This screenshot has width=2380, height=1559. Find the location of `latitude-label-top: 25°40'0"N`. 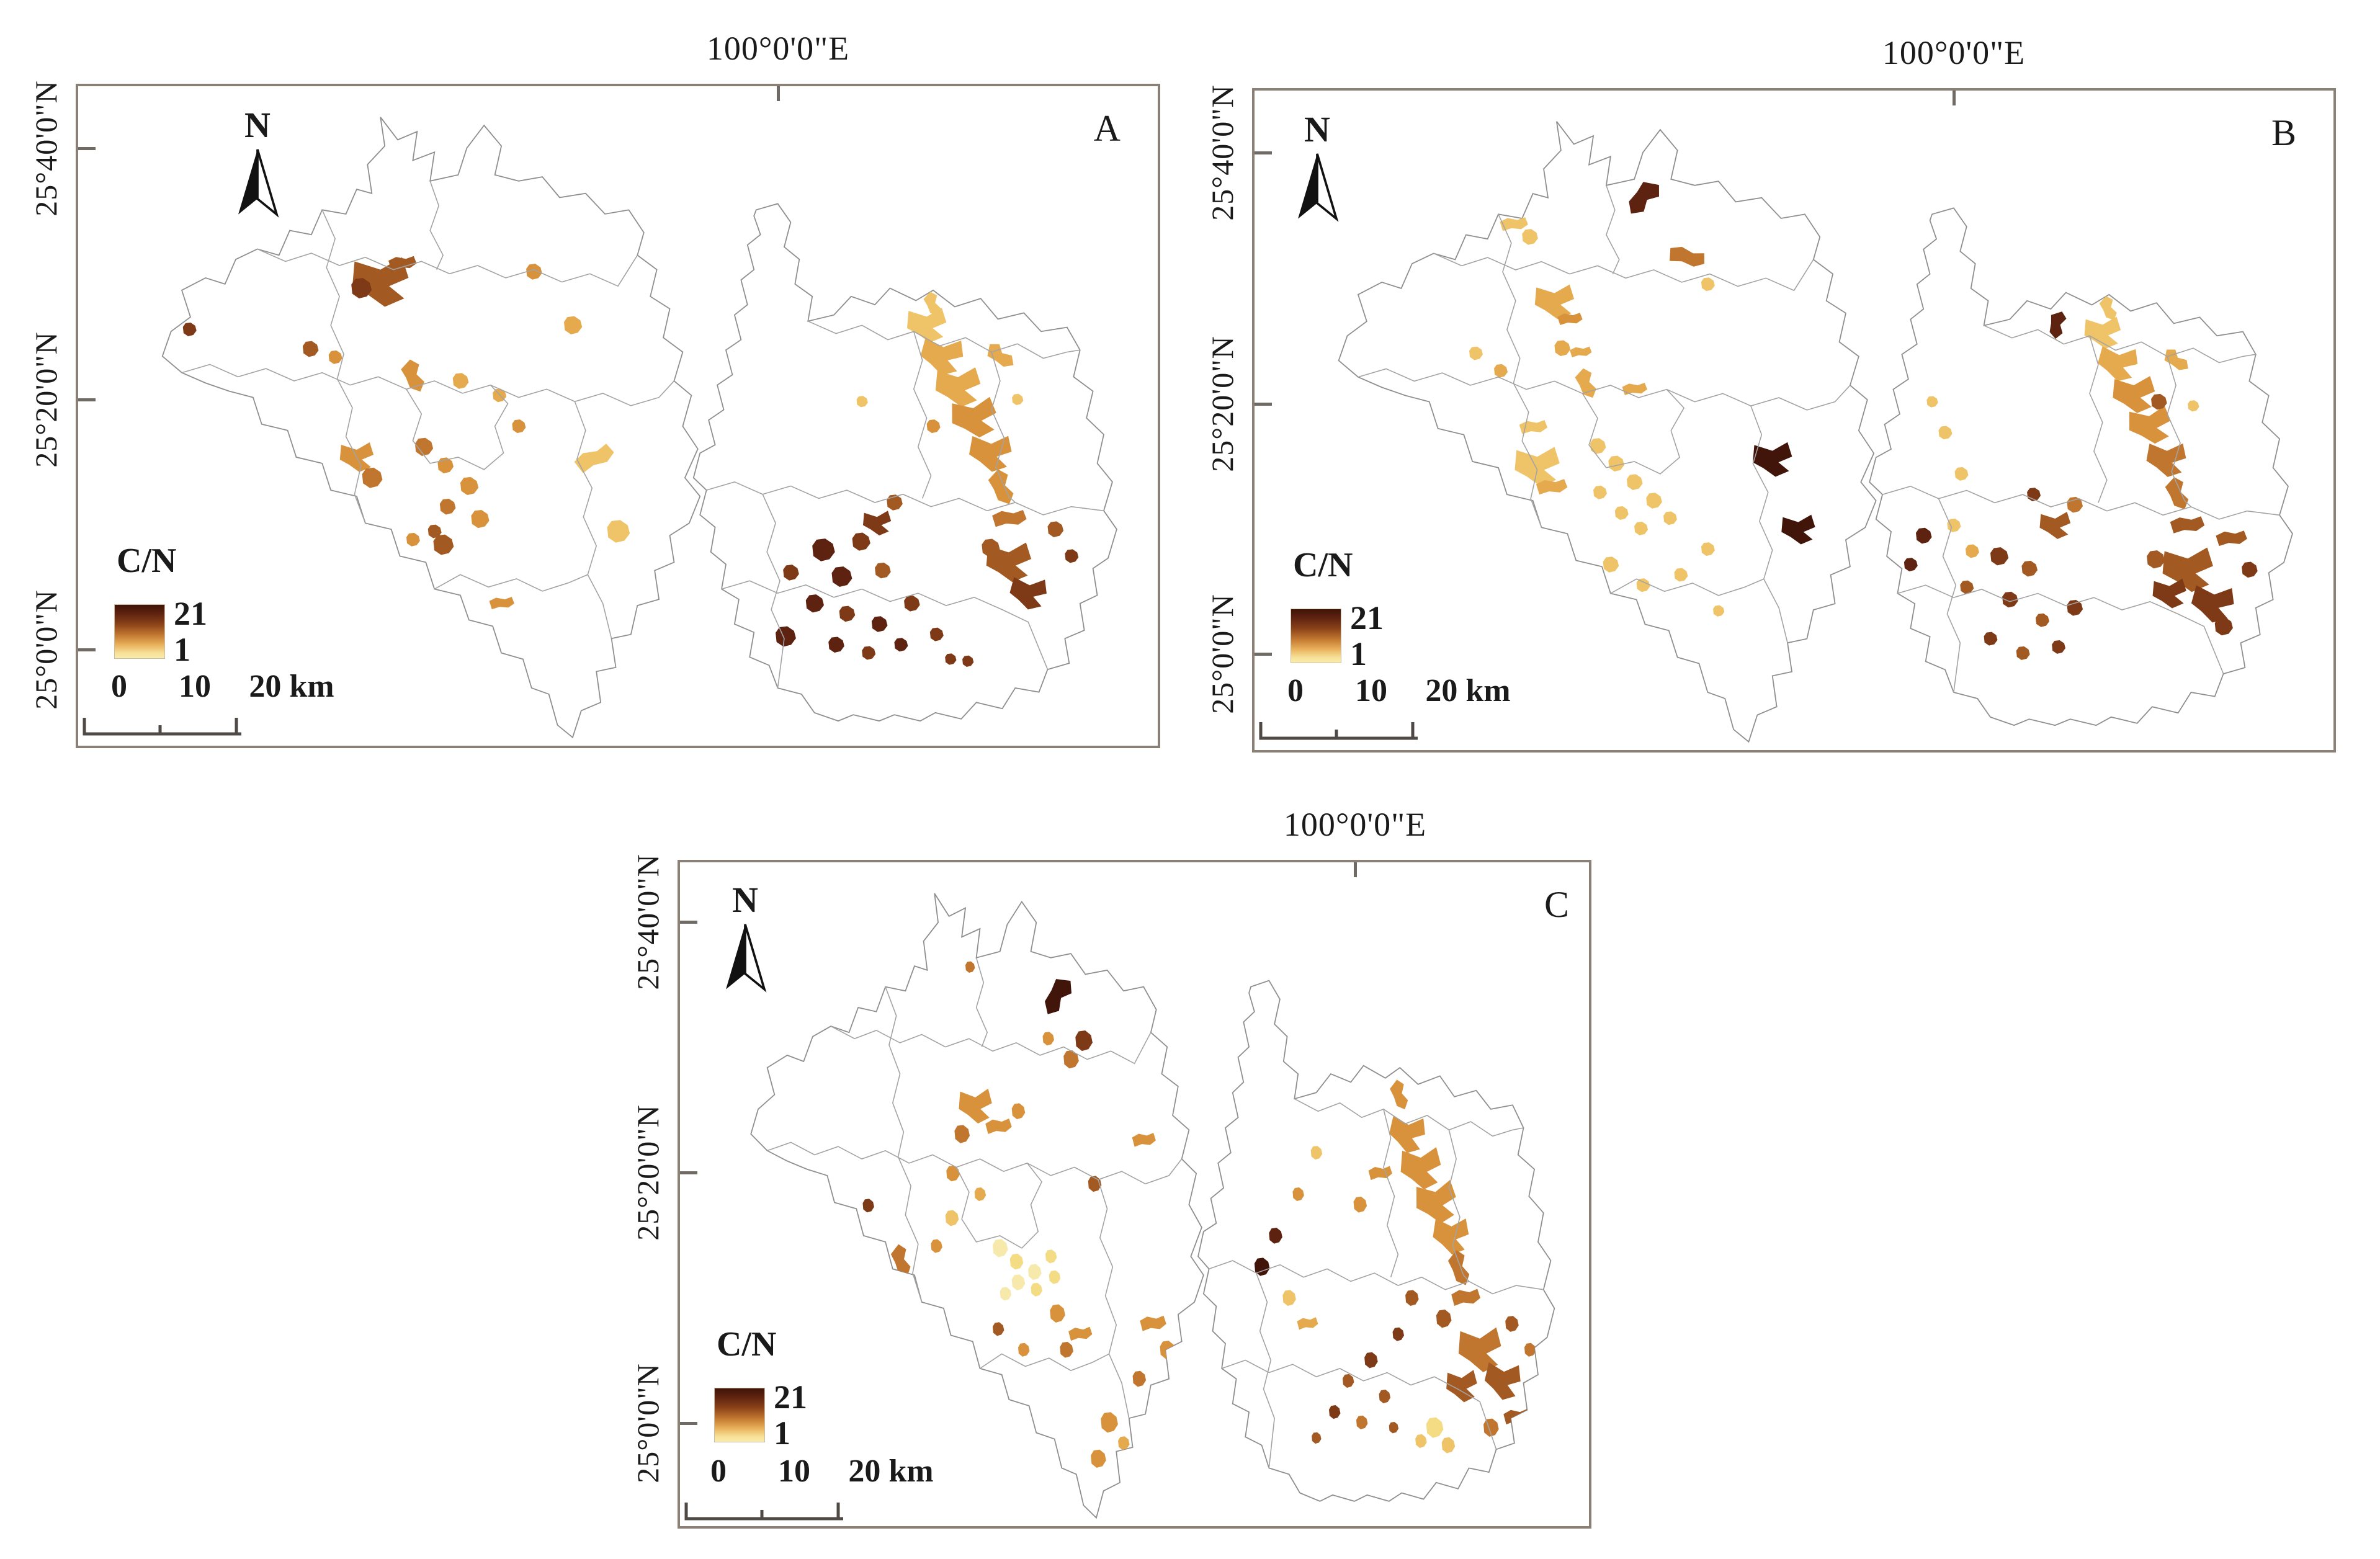

latitude-label-top: 25°40'0"N is located at coordinates (648, 922).